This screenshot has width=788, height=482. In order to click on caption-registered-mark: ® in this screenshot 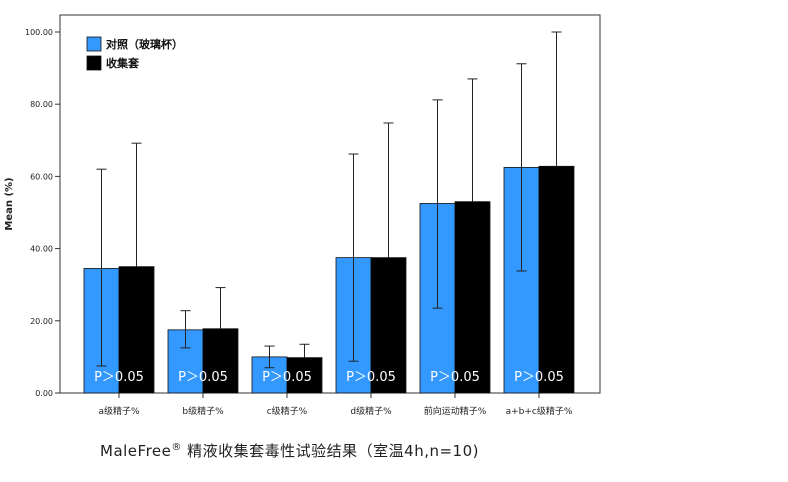, I will do `click(176, 447)`.